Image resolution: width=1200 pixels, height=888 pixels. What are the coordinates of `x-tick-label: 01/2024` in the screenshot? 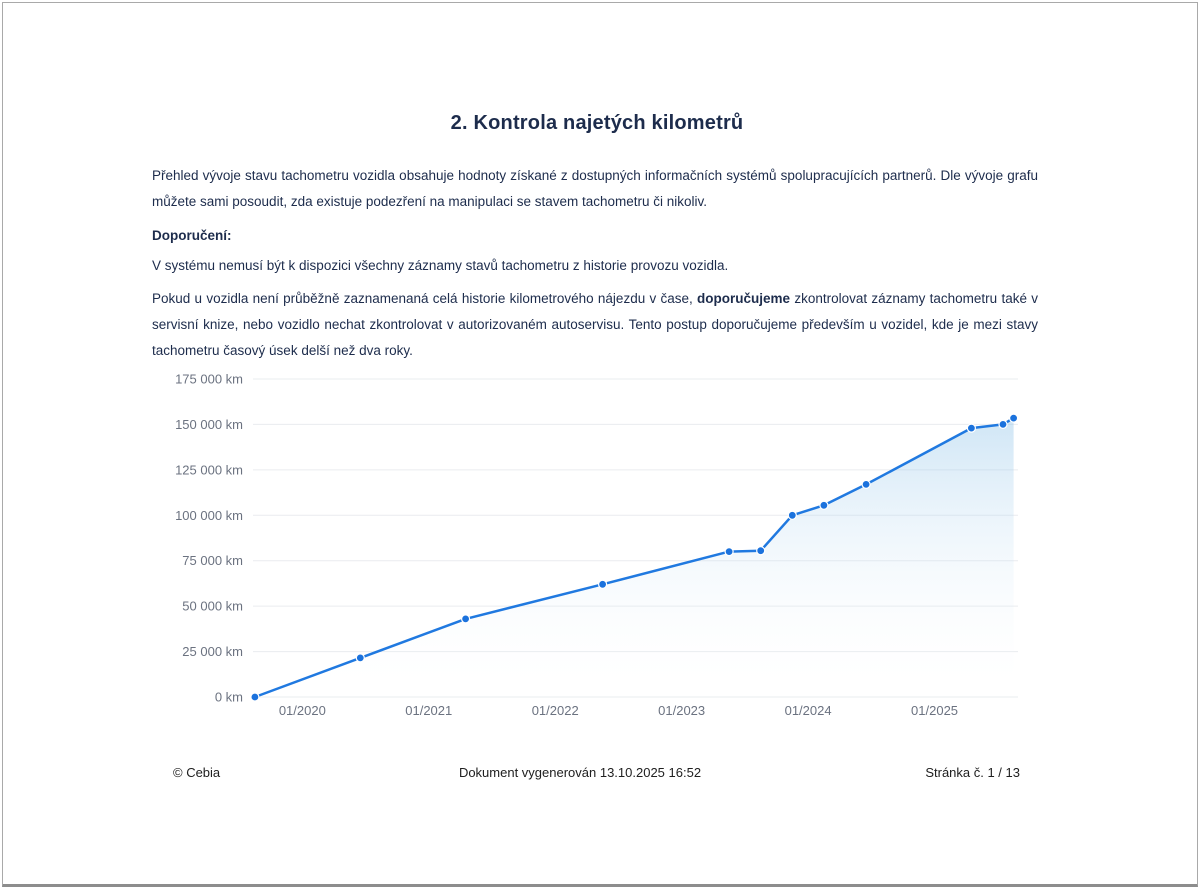 It's located at (808, 710).